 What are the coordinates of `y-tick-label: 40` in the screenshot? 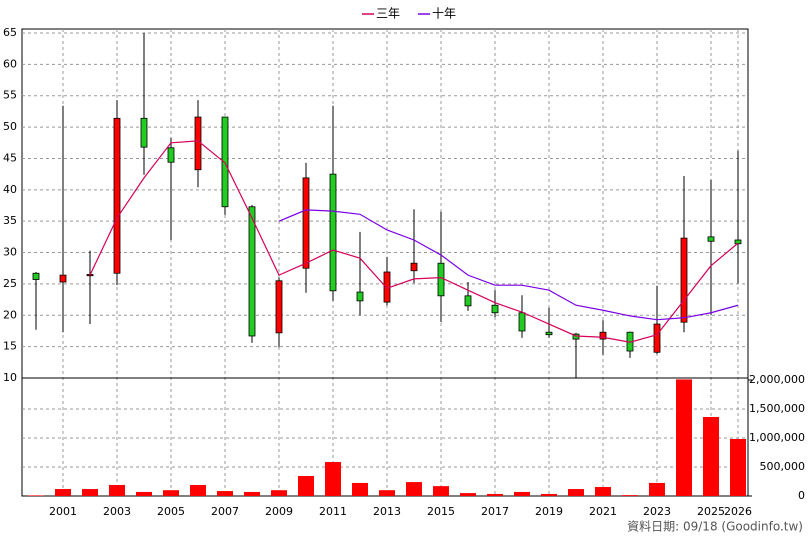 It's located at (10, 189).